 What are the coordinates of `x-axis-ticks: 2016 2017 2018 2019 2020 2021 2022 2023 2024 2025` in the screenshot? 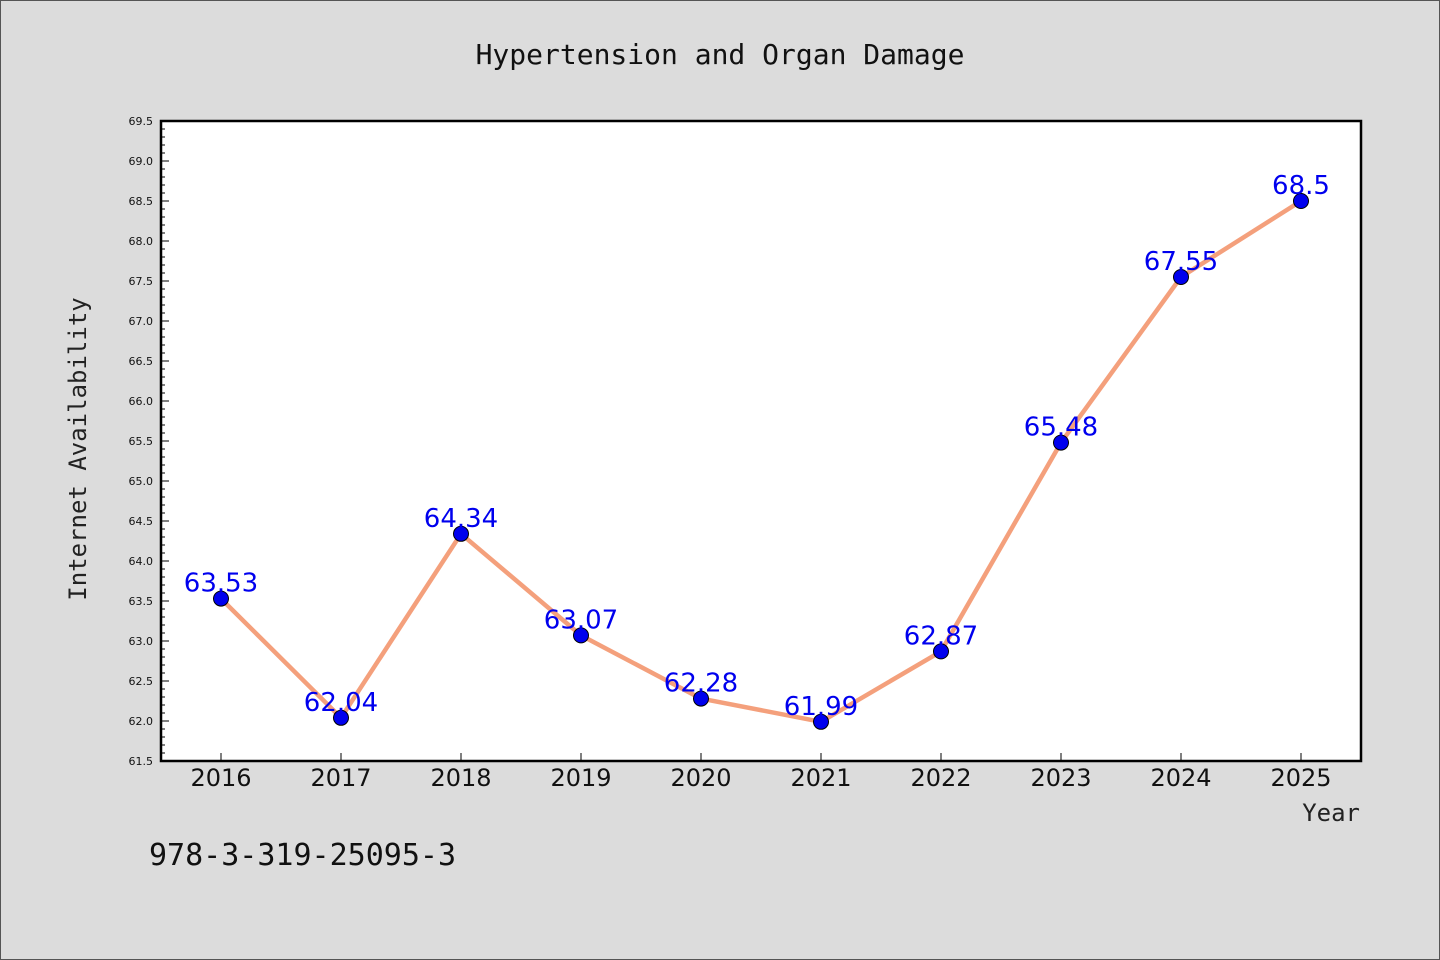 It's located at (761, 772).